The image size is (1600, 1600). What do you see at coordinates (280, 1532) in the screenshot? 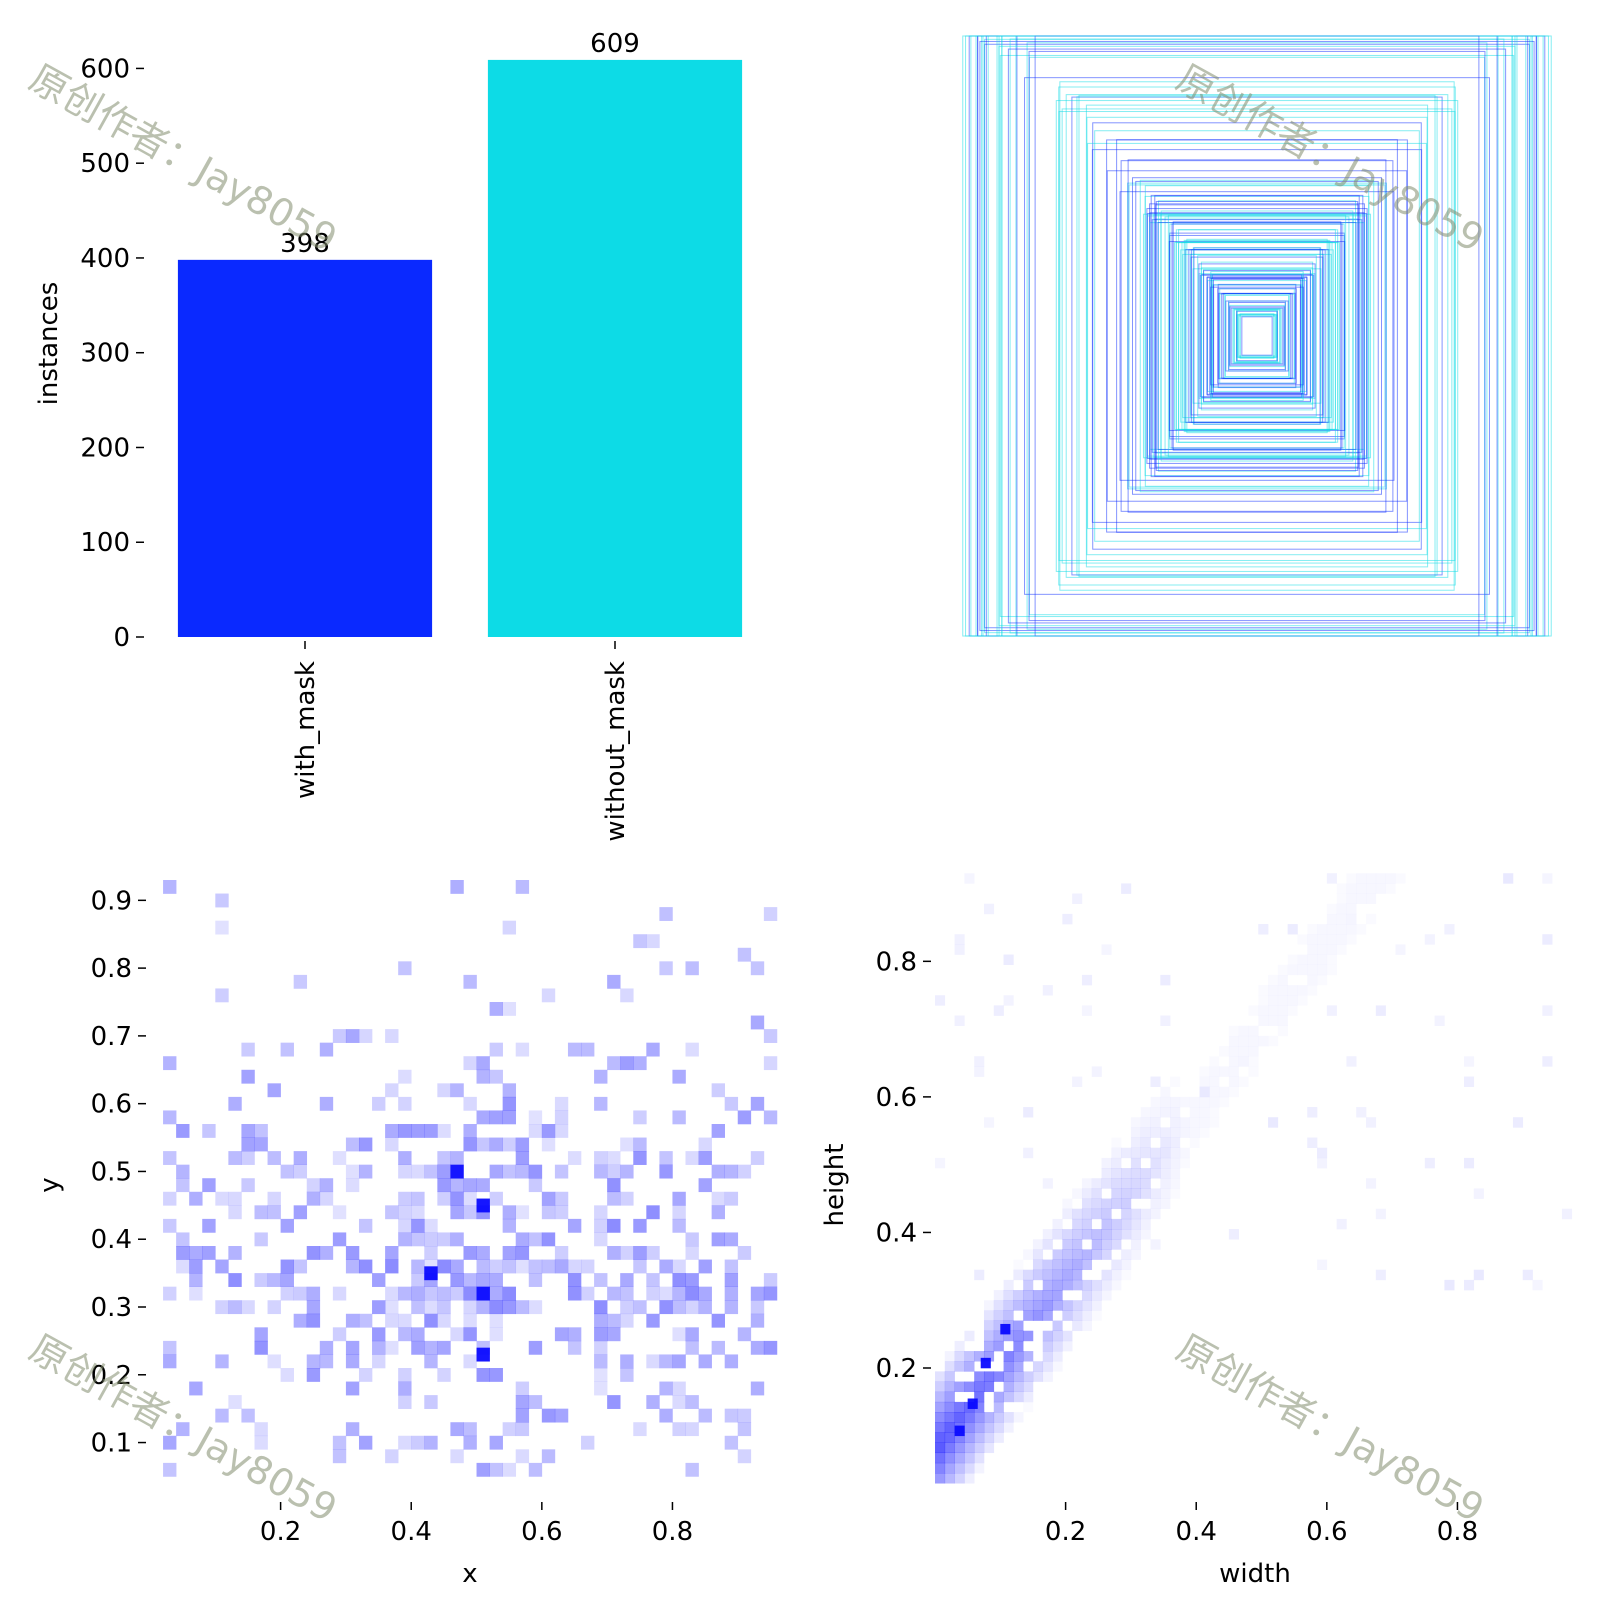
I see `xy-xtick-label-0: 0.2` at bounding box center [280, 1532].